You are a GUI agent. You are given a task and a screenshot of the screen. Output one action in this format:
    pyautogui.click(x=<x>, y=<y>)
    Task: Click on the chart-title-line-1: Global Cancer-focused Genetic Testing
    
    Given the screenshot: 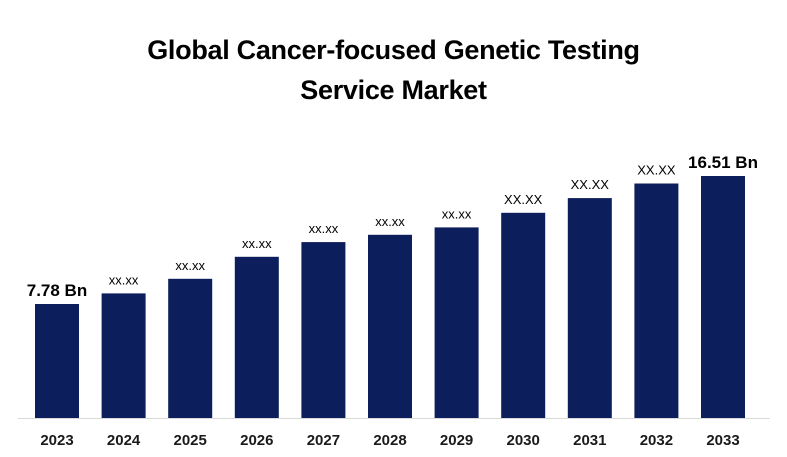 What is the action you would take?
    pyautogui.click(x=393, y=50)
    